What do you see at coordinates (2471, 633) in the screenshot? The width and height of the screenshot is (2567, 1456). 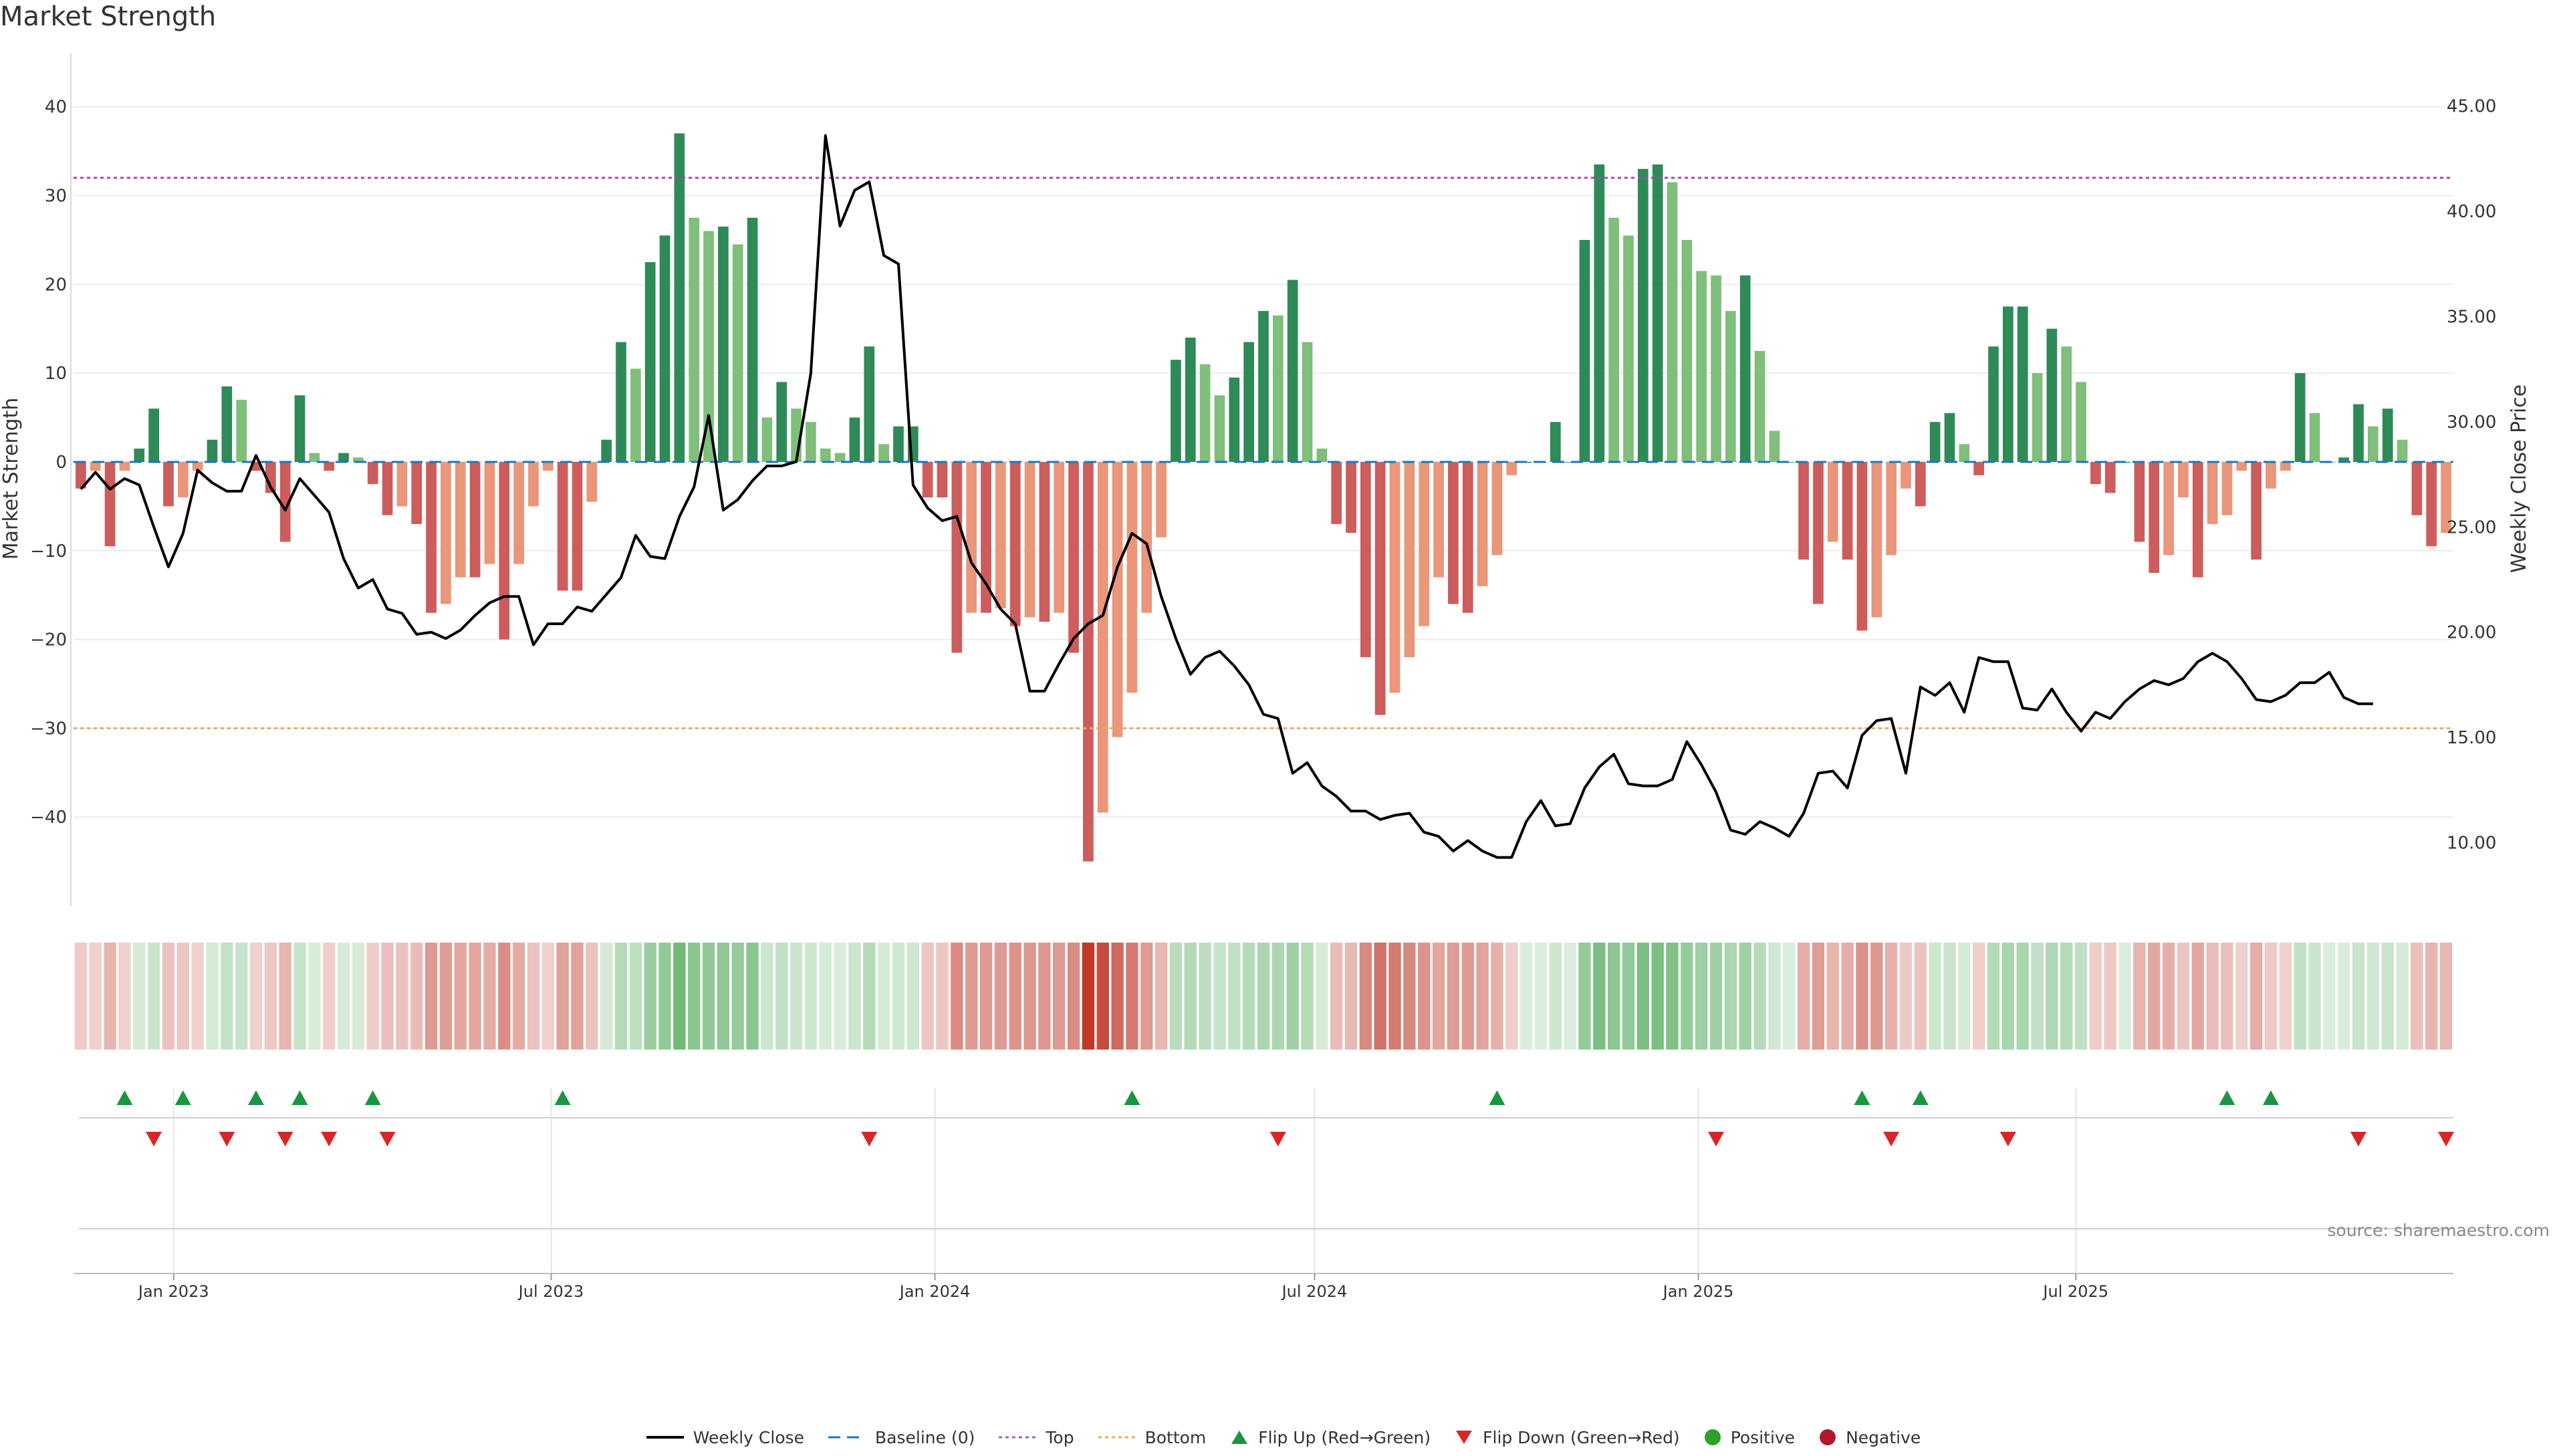 I see `y2-tick-label: 20.00` at bounding box center [2471, 633].